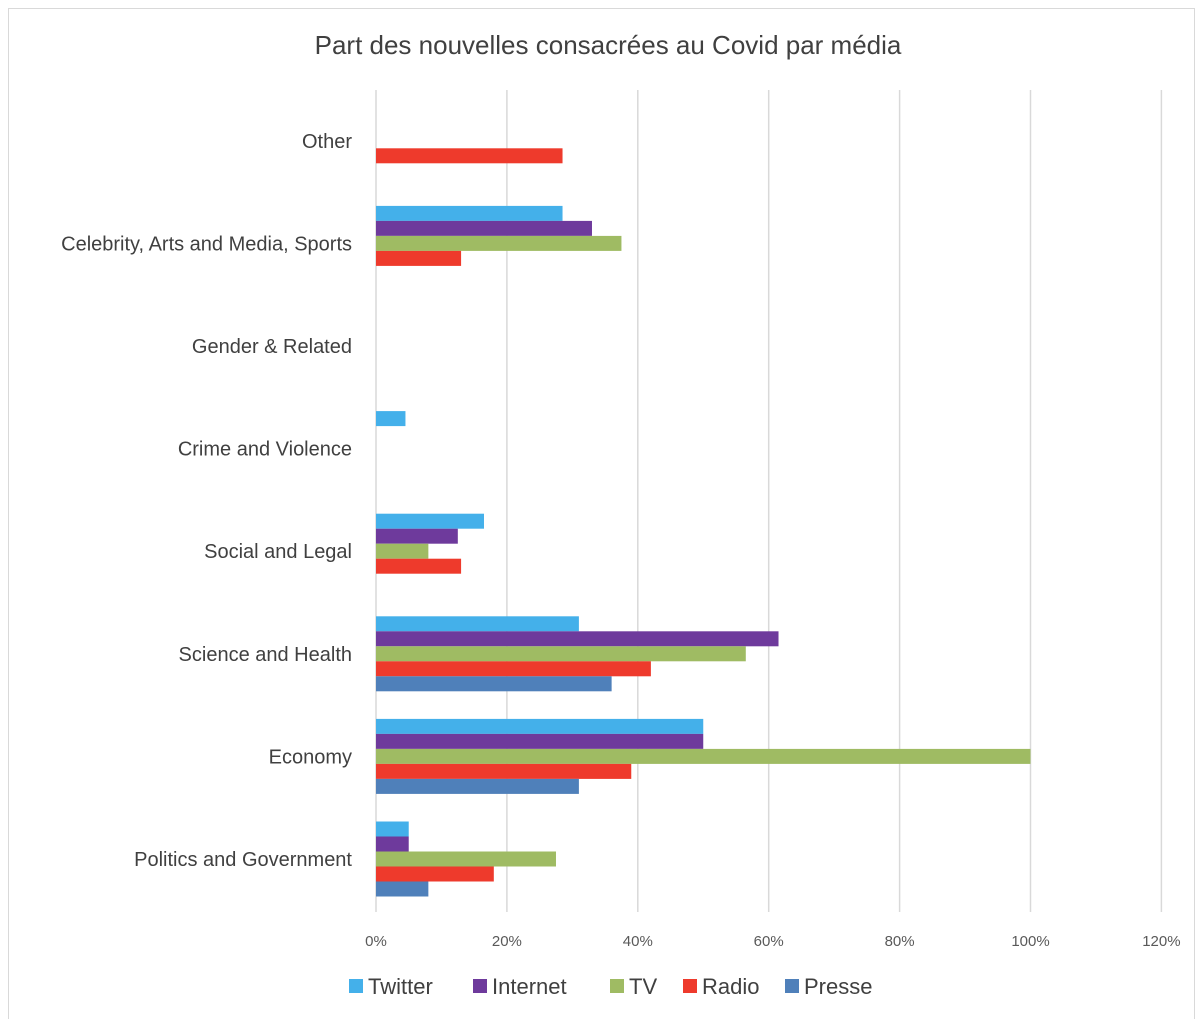 This screenshot has height=1019, width=1203. What do you see at coordinates (561, 653) in the screenshot?
I see `bar-tv-science-and-health` at bounding box center [561, 653].